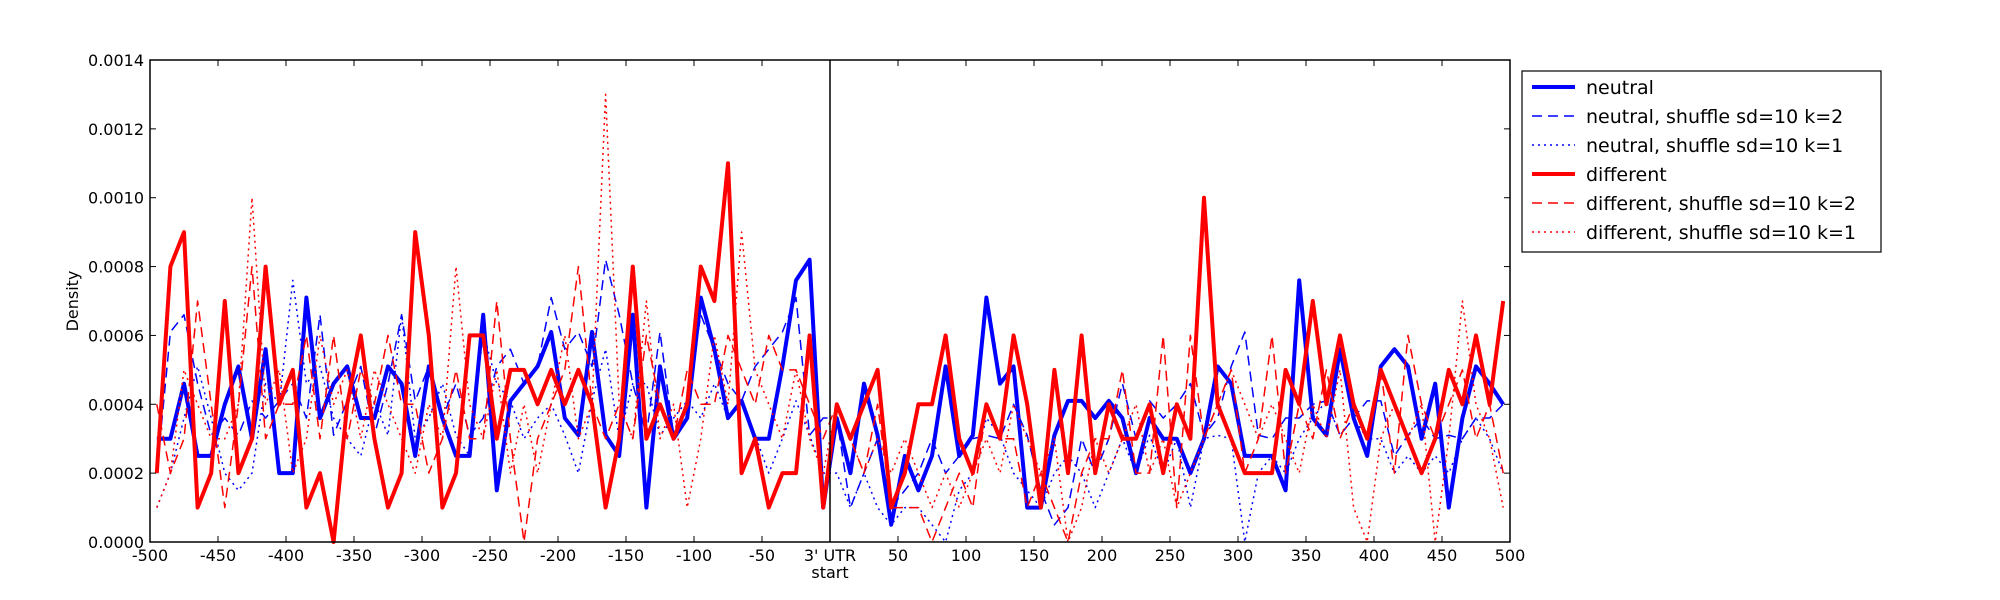 The height and width of the screenshot is (600, 2000). I want to click on y-tick-label: 0.0014, so click(116, 60).